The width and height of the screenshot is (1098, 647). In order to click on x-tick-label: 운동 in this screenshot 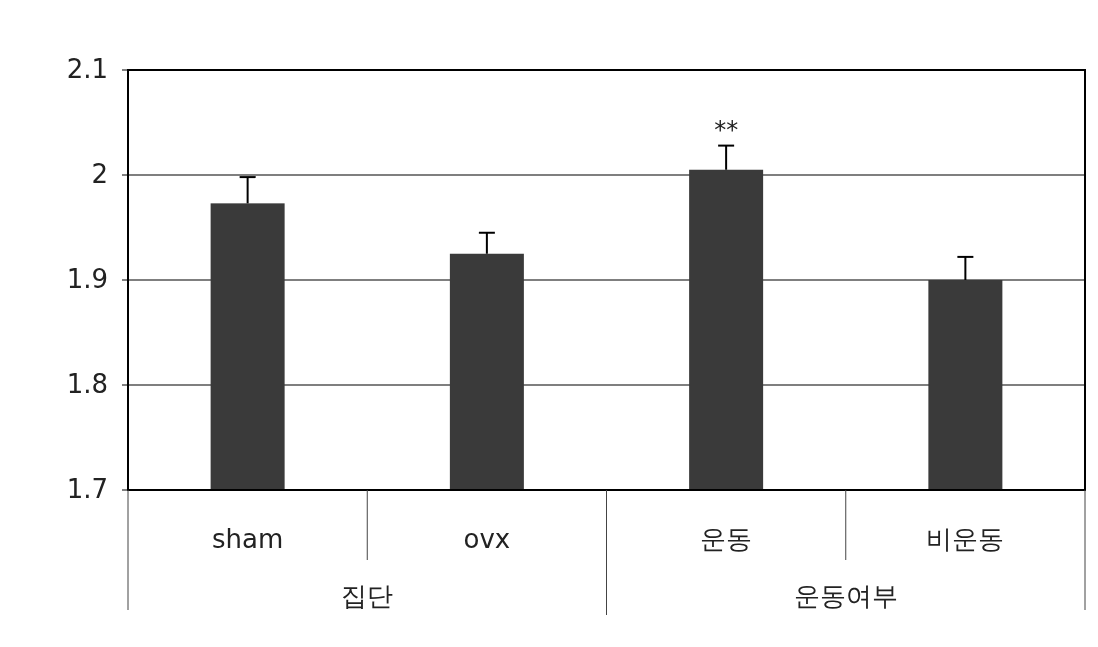, I will do `click(726, 539)`.